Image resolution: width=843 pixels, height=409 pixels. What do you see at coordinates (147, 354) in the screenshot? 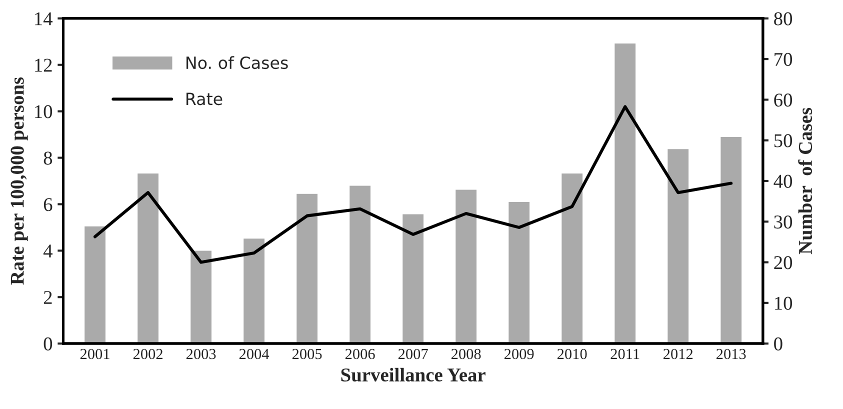
I see `x-tick-label: 2002` at bounding box center [147, 354].